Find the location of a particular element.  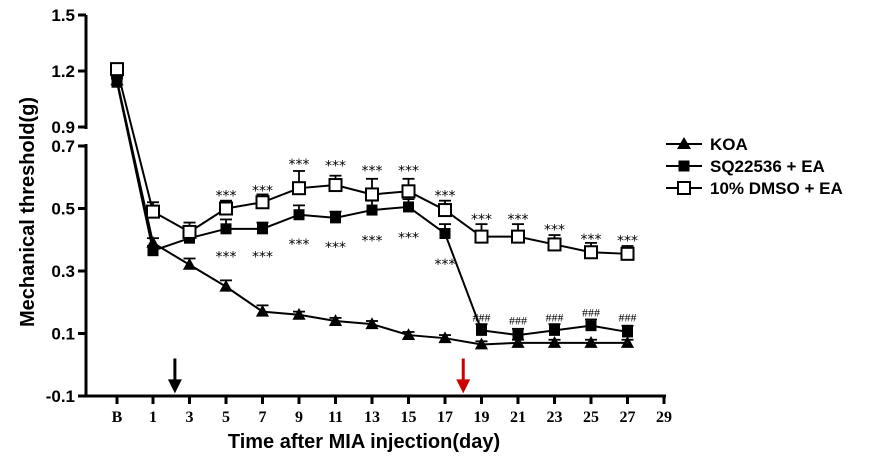

x-tick-label: 3 is located at coordinates (190, 417).